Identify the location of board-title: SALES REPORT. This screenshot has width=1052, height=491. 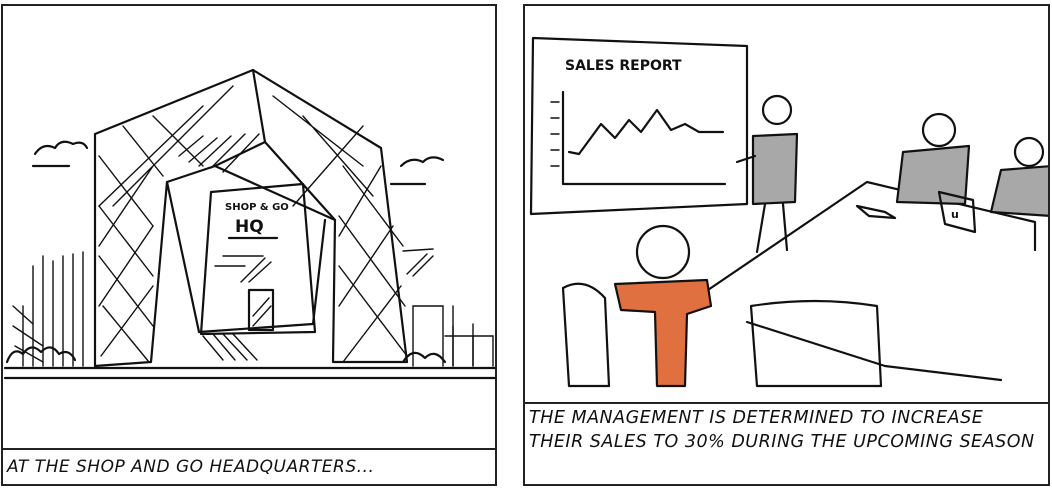
(623, 66).